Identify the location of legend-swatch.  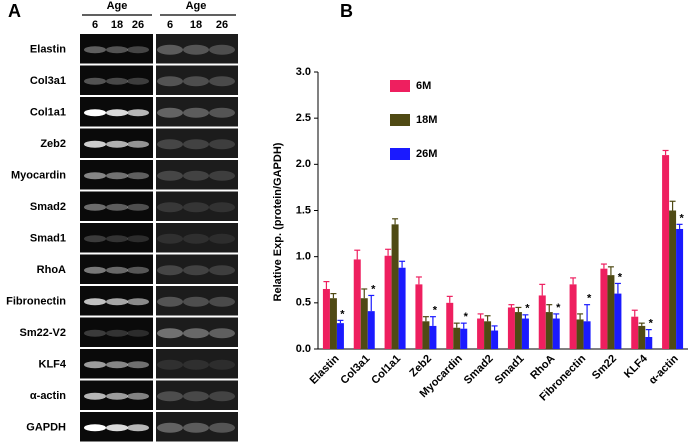
(400, 86).